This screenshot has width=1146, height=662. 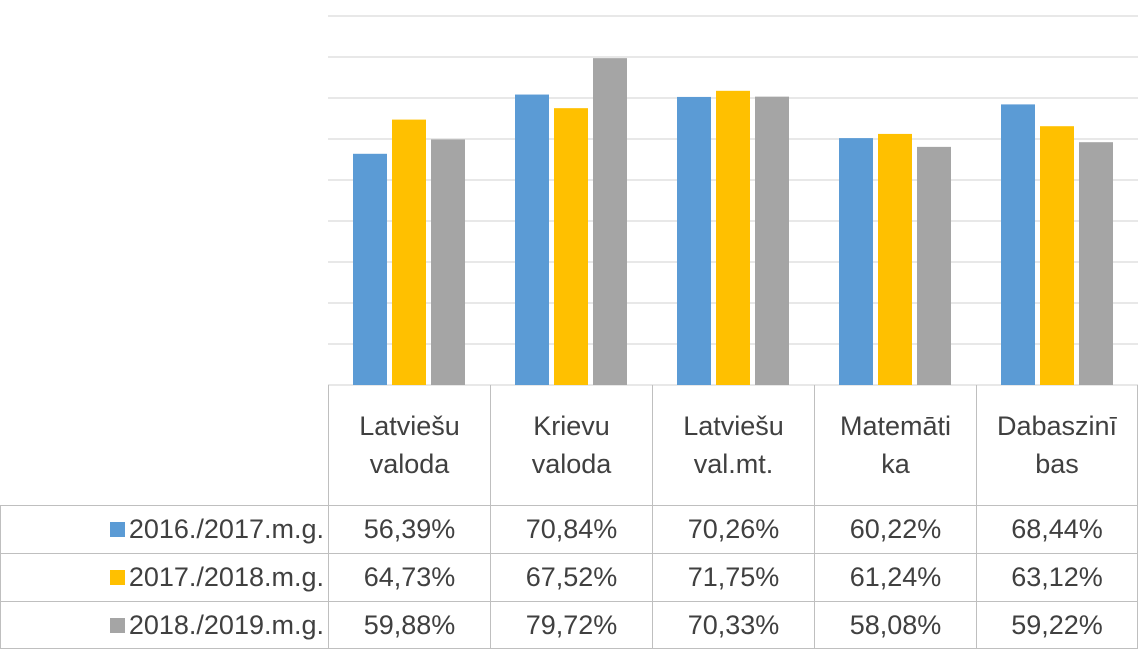 I want to click on value-cell: 70,84%, so click(x=571, y=529).